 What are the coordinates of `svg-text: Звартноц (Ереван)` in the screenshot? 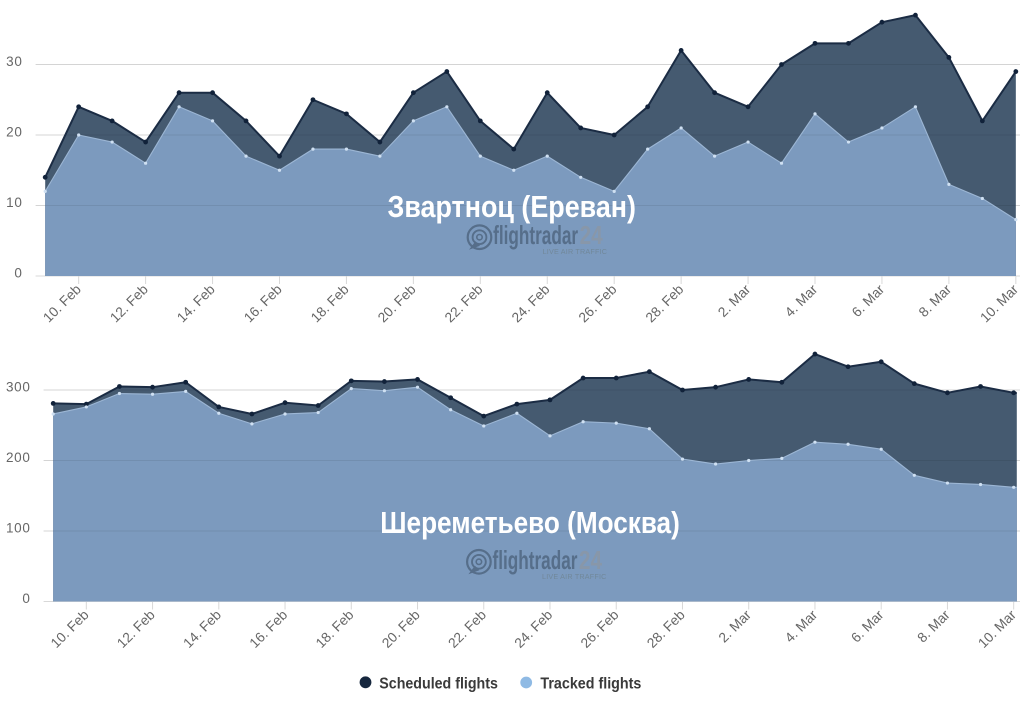 It's located at (512, 207).